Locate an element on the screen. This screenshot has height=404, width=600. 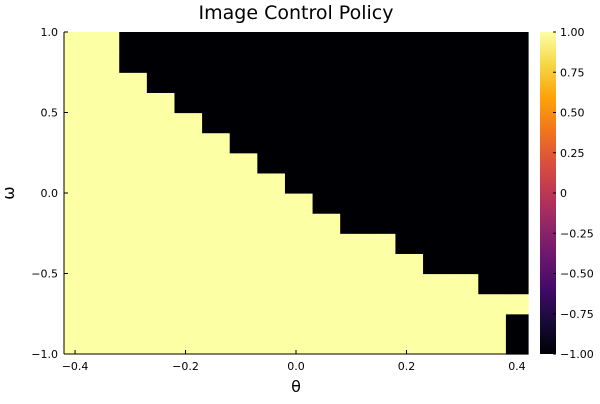
colorbar-tick-label: −0.50 is located at coordinates (577, 274).